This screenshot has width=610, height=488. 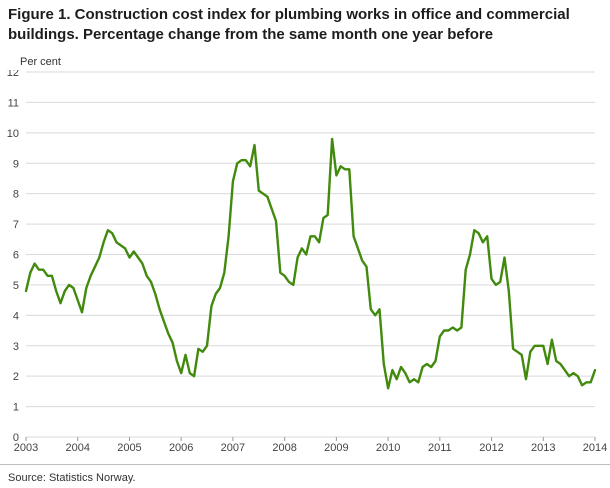 What do you see at coordinates (16, 347) in the screenshot?
I see `y-axis-tick-label: 3` at bounding box center [16, 347].